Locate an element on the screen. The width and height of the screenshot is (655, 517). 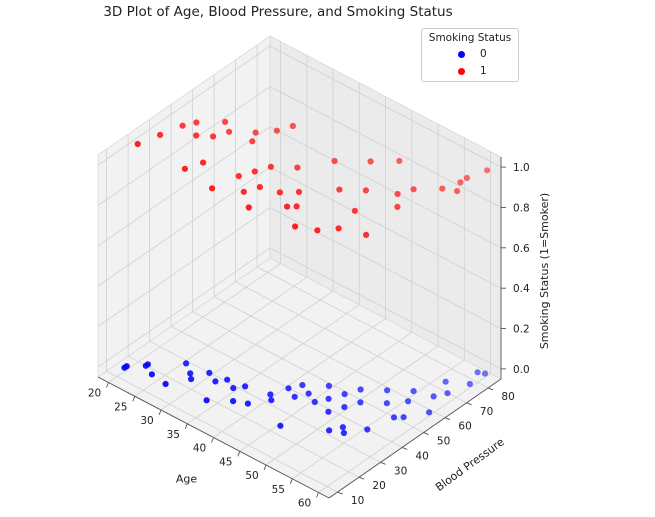
z-tick-label: 0.4 is located at coordinates (521, 289).